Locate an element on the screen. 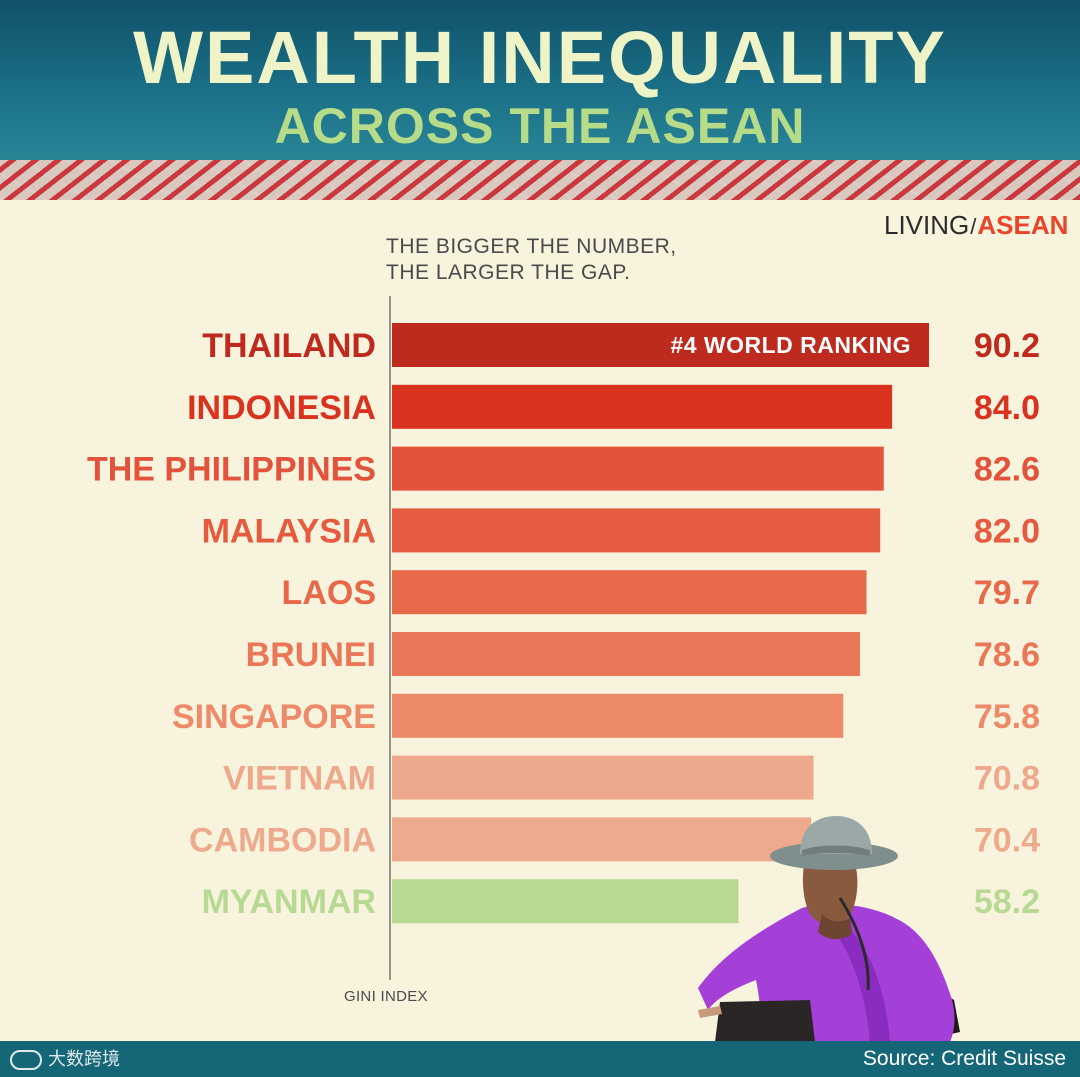  bar-vietnam is located at coordinates (603, 777).